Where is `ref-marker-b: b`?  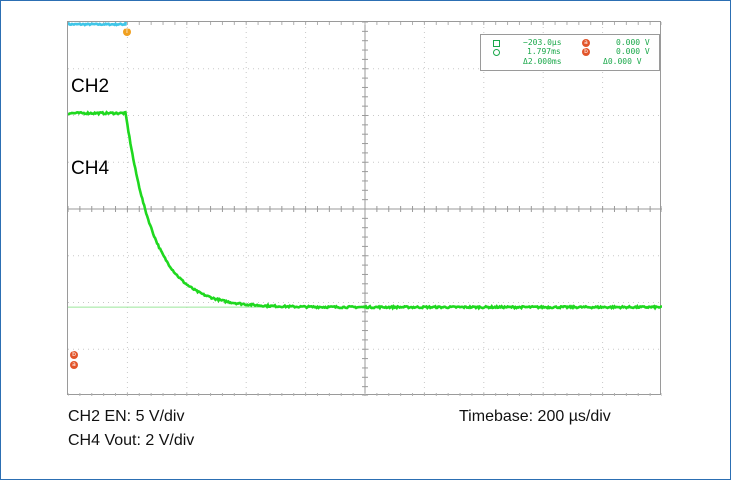 ref-marker-b: b is located at coordinates (74, 355).